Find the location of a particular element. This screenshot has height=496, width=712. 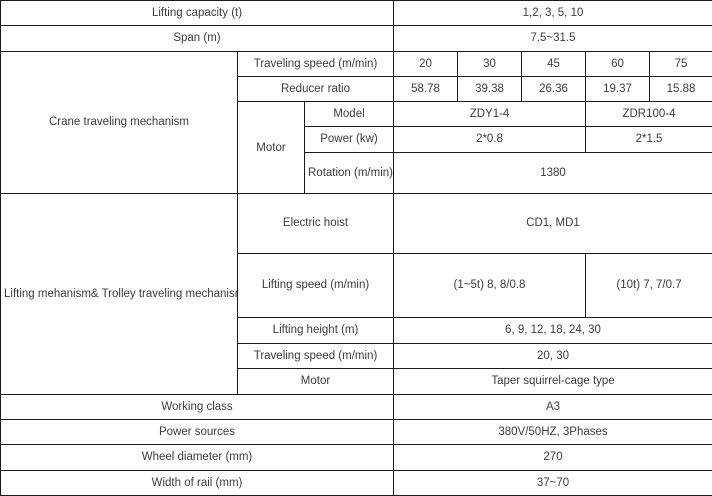

cell-reducer-ratio-4: 19.37 is located at coordinates (617, 89).